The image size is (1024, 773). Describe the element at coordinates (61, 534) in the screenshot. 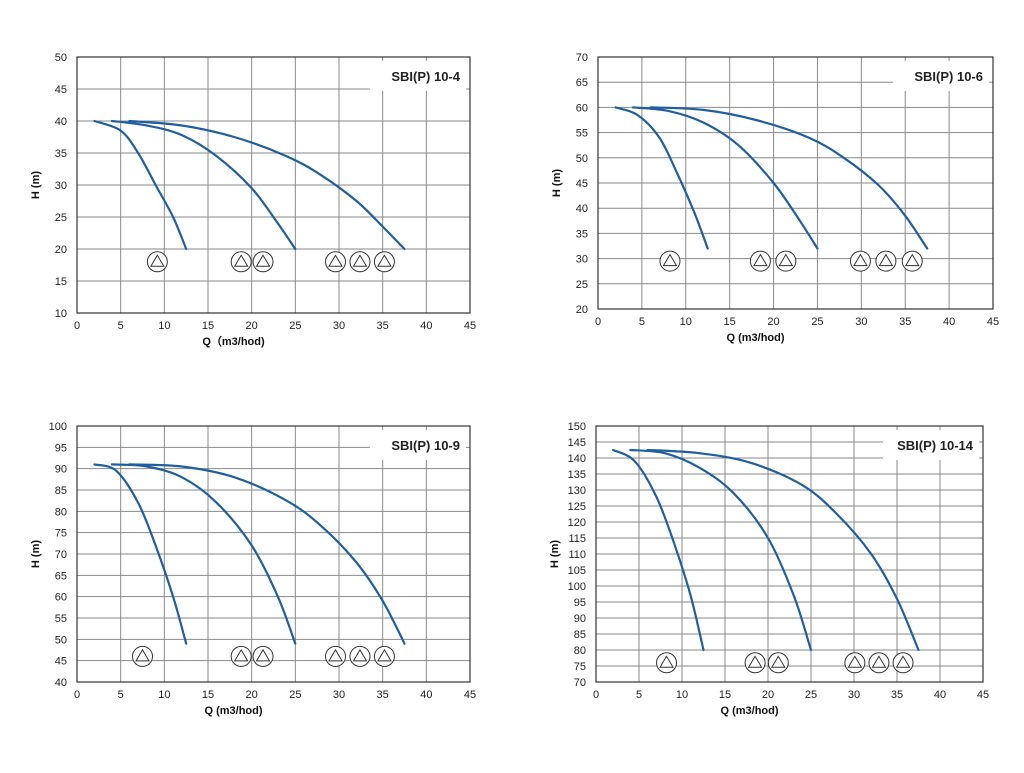

I see `y-tick-label: 75` at that location.